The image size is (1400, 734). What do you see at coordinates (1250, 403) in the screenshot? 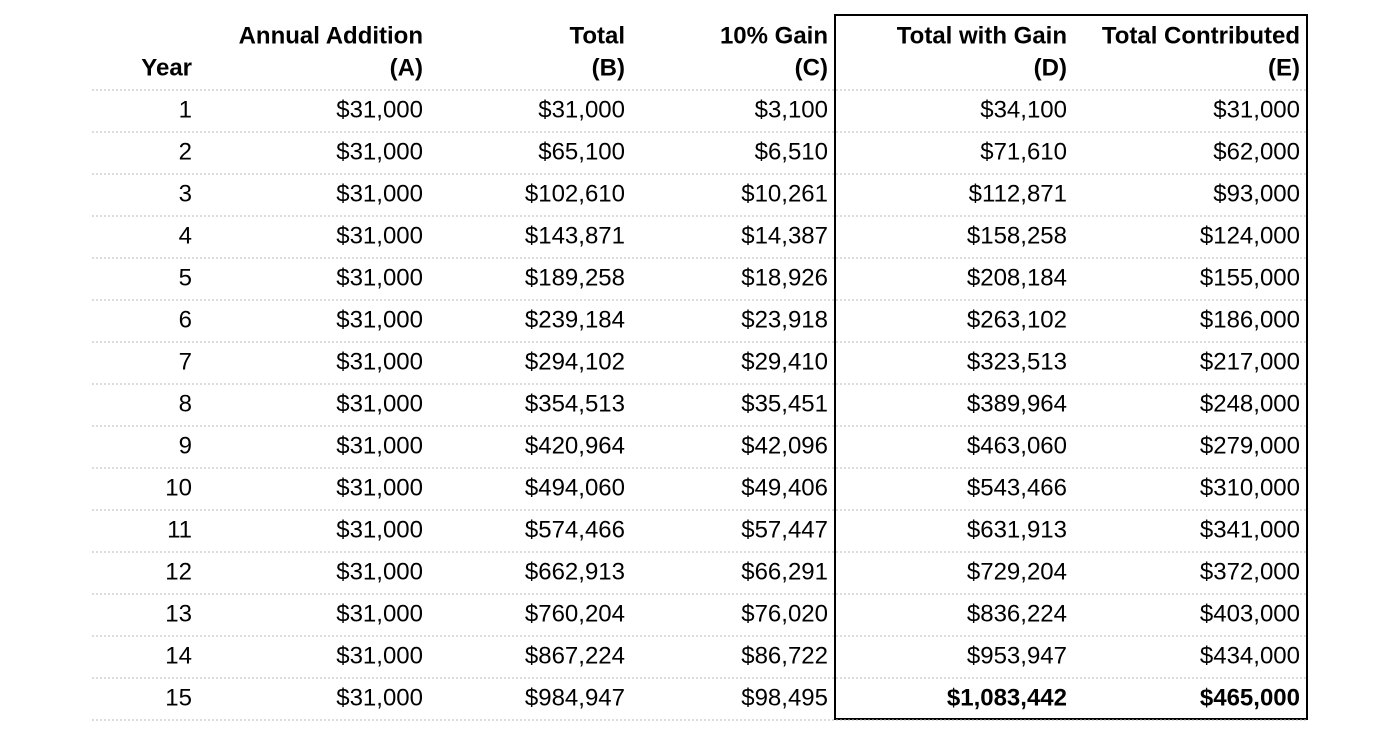
I see `table-cell: $248,000` at bounding box center [1250, 403].